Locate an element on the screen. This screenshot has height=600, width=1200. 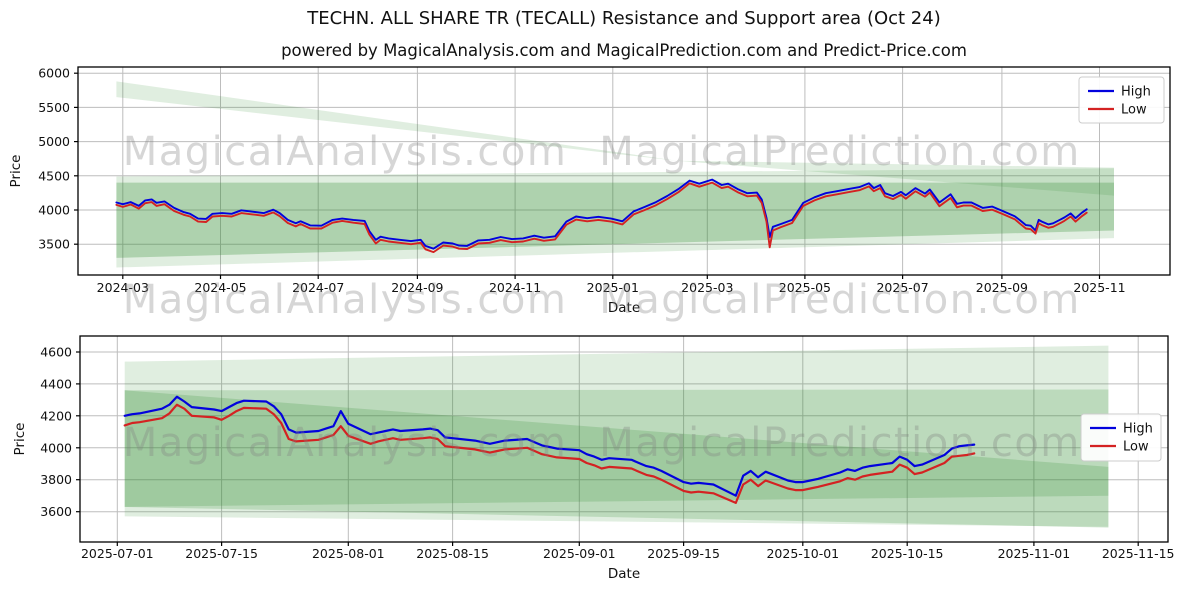
y-tick-label: 6000 is located at coordinates (54, 73).